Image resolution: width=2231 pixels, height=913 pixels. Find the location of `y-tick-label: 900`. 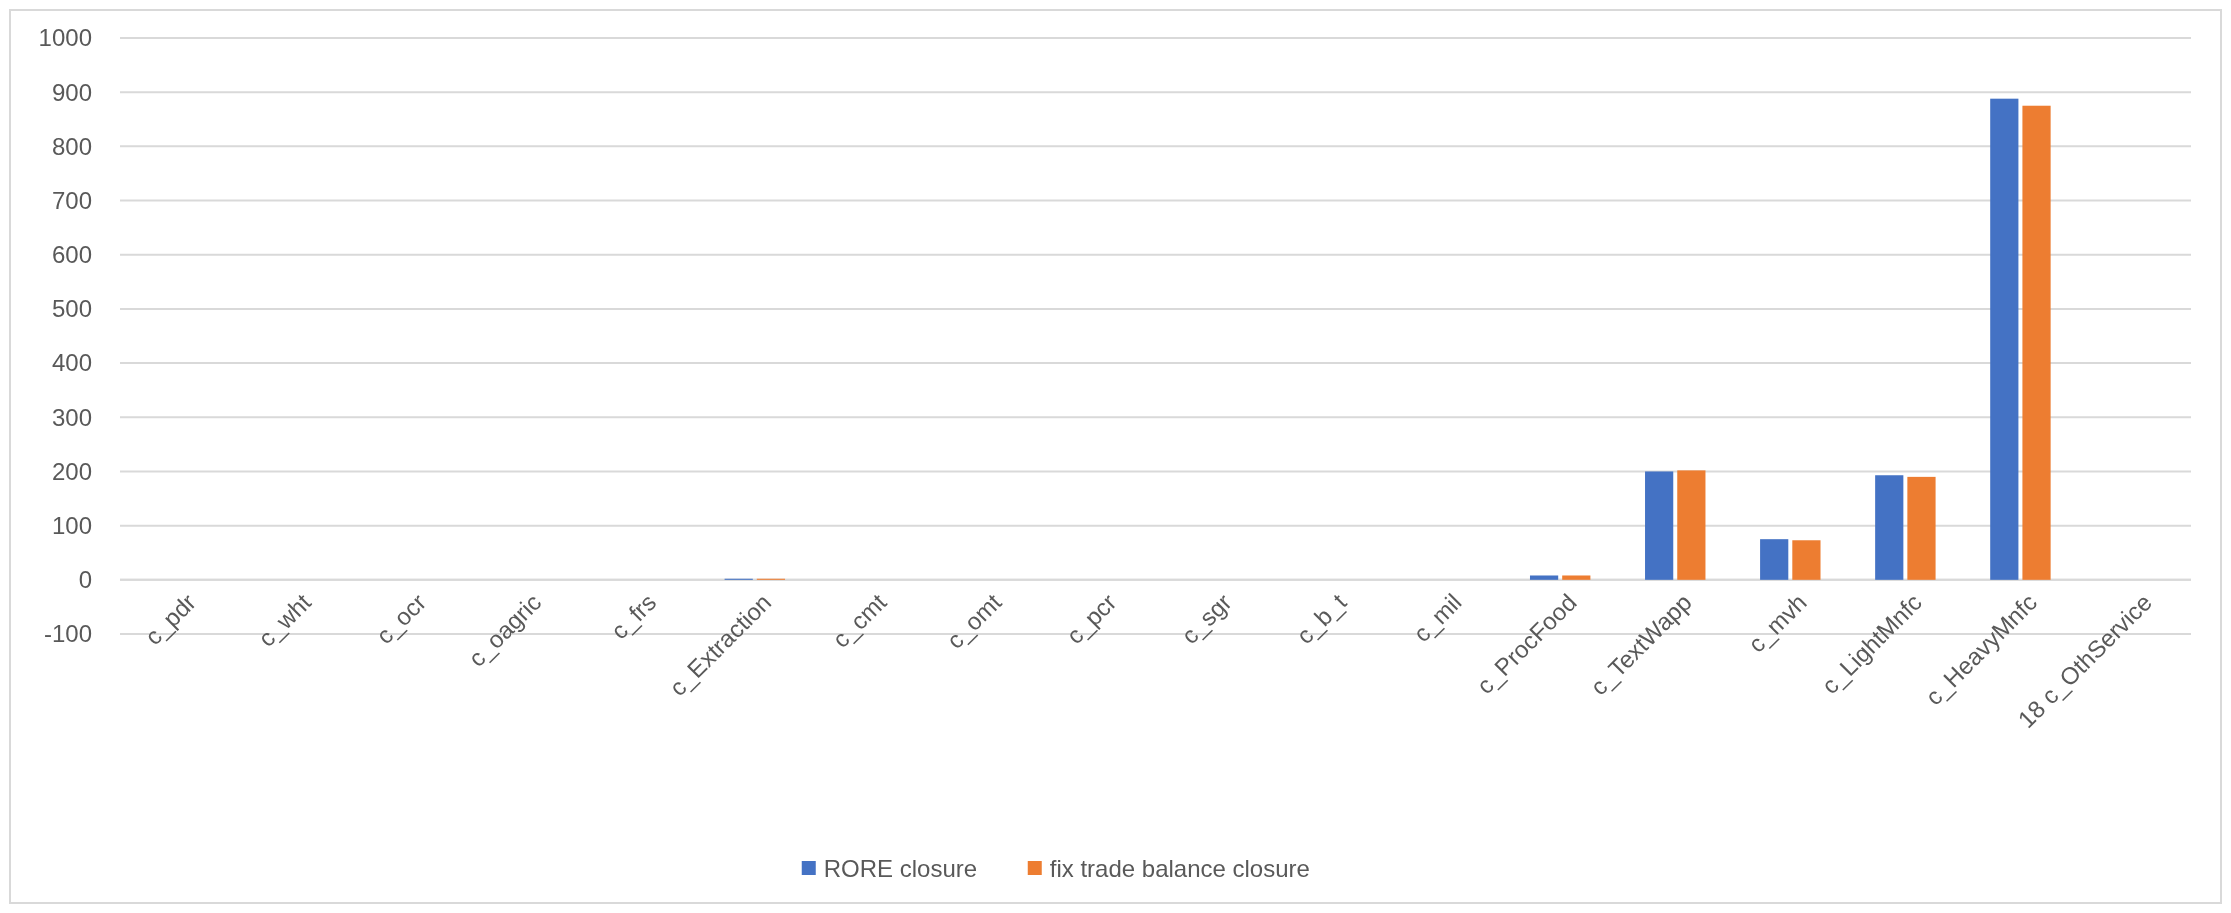

y-tick-label: 900 is located at coordinates (71, 92).